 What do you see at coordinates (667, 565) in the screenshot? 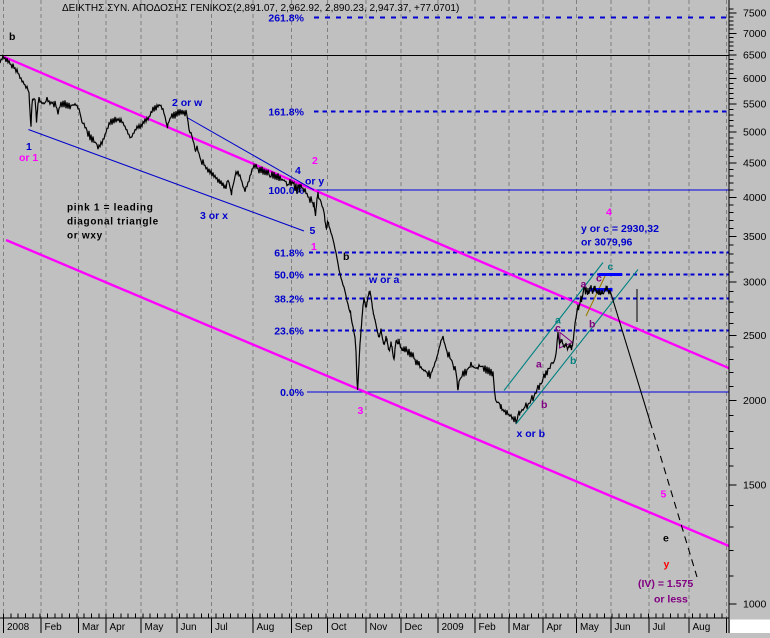
I see `svg-text: y` at bounding box center [667, 565].